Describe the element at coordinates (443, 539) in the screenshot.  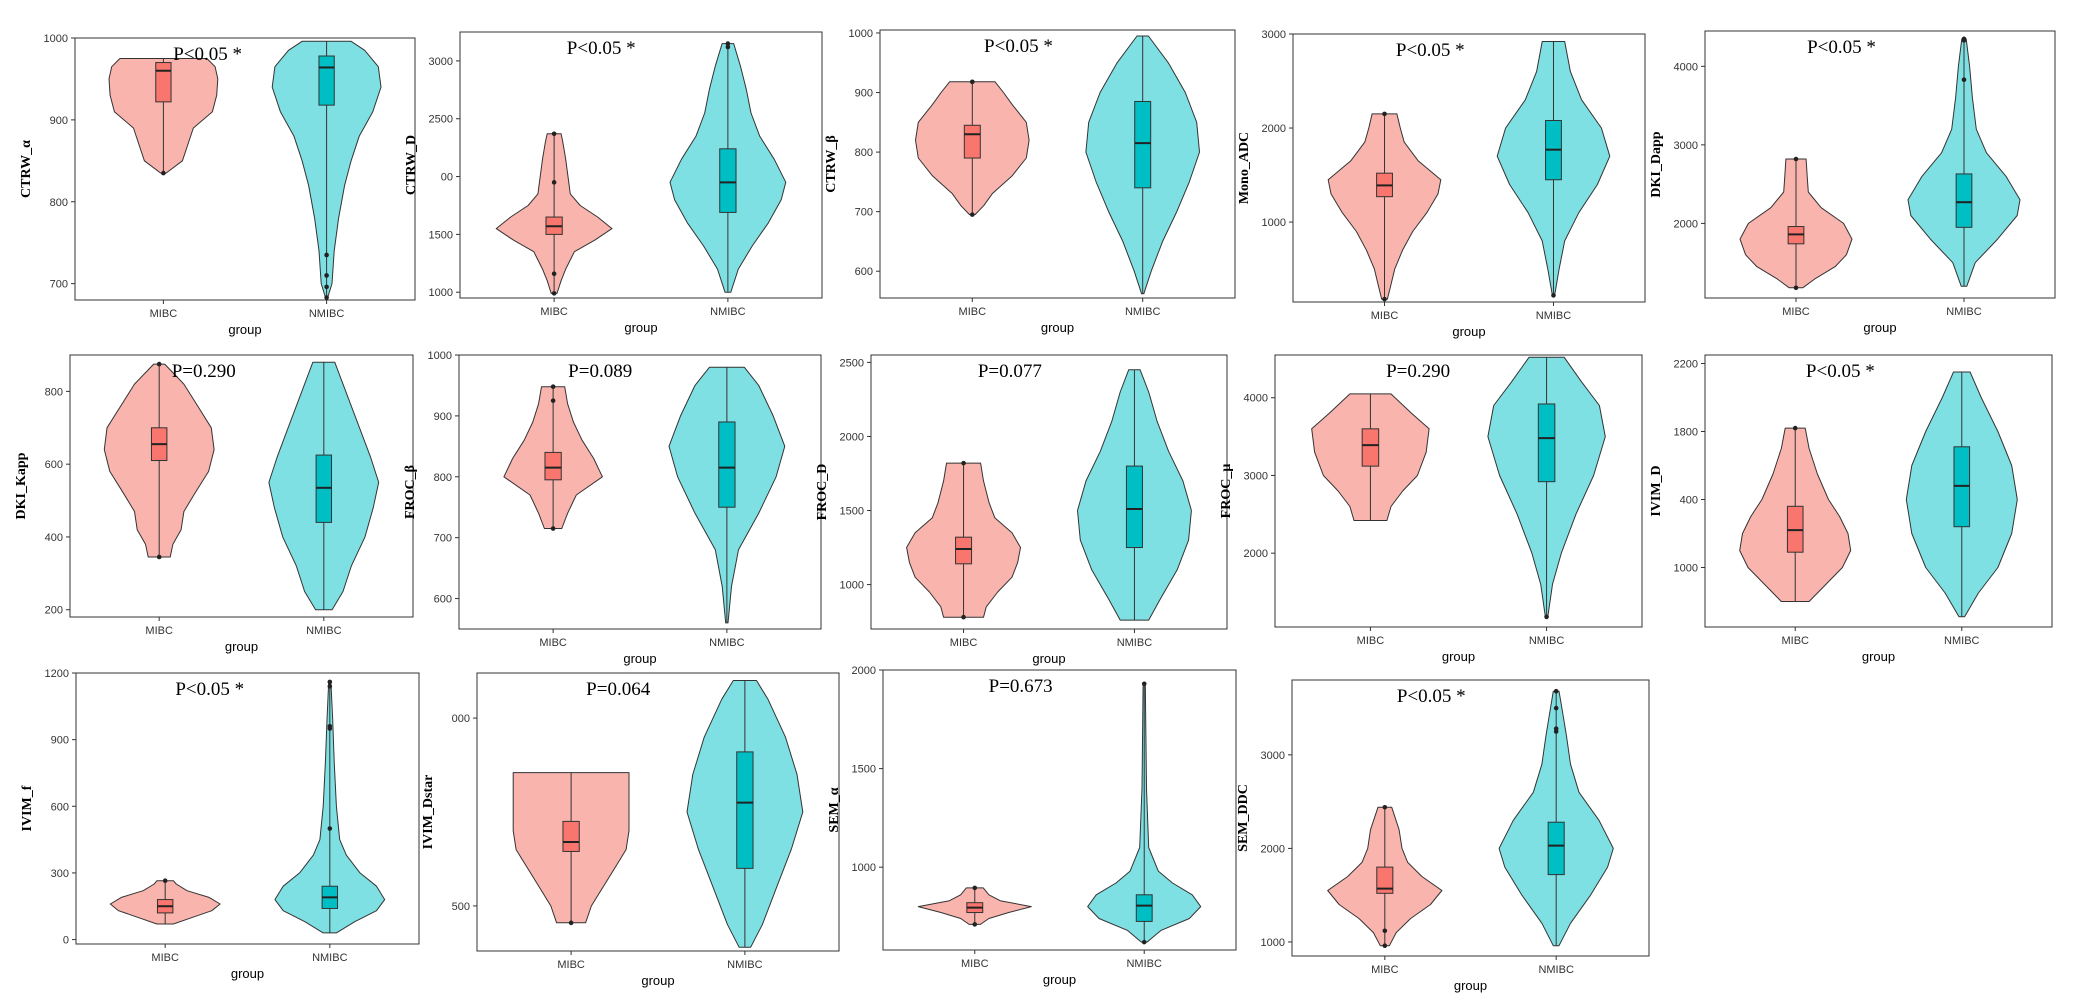
I see `y-tick-label: 700` at that location.